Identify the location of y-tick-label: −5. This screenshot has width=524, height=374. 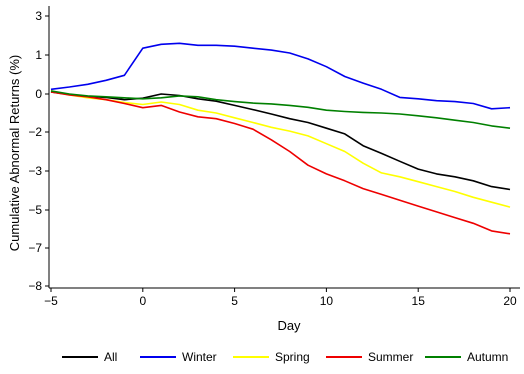
(35, 210).